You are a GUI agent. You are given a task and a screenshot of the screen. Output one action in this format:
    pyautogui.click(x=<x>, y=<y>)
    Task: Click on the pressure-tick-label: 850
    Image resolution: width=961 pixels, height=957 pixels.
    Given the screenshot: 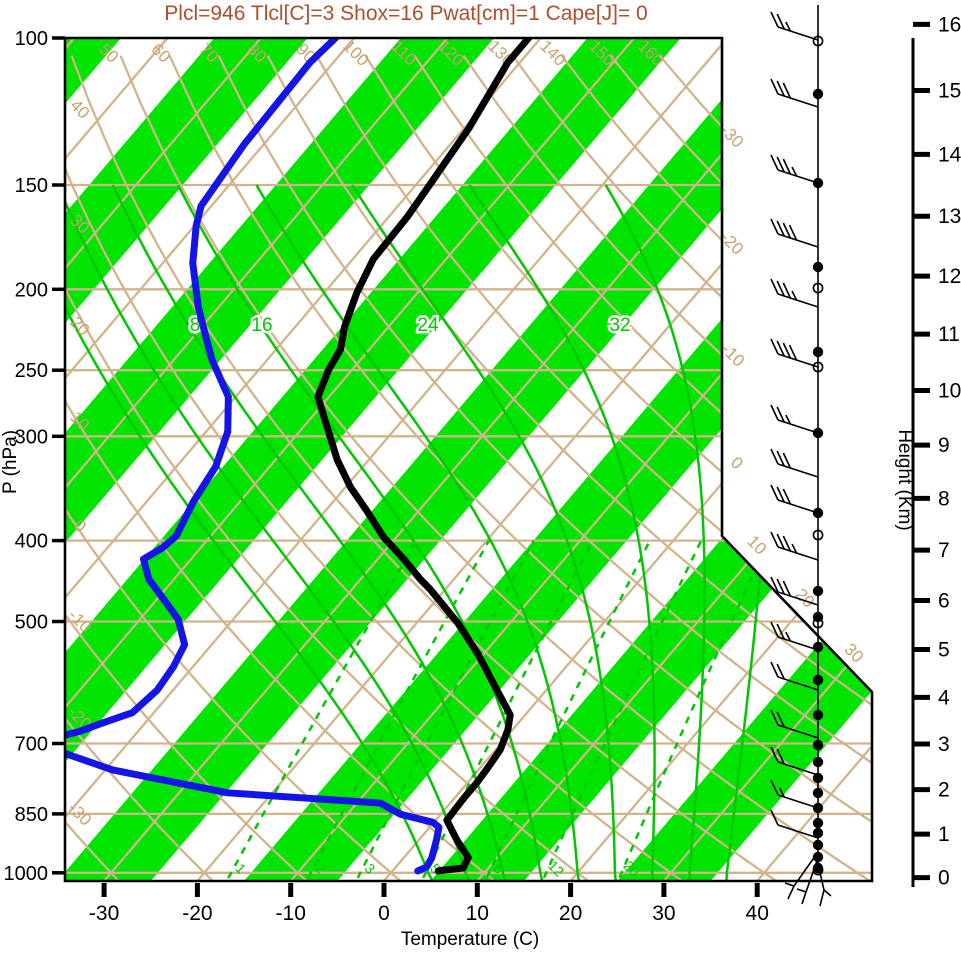 What is the action you would take?
    pyautogui.click(x=31, y=815)
    